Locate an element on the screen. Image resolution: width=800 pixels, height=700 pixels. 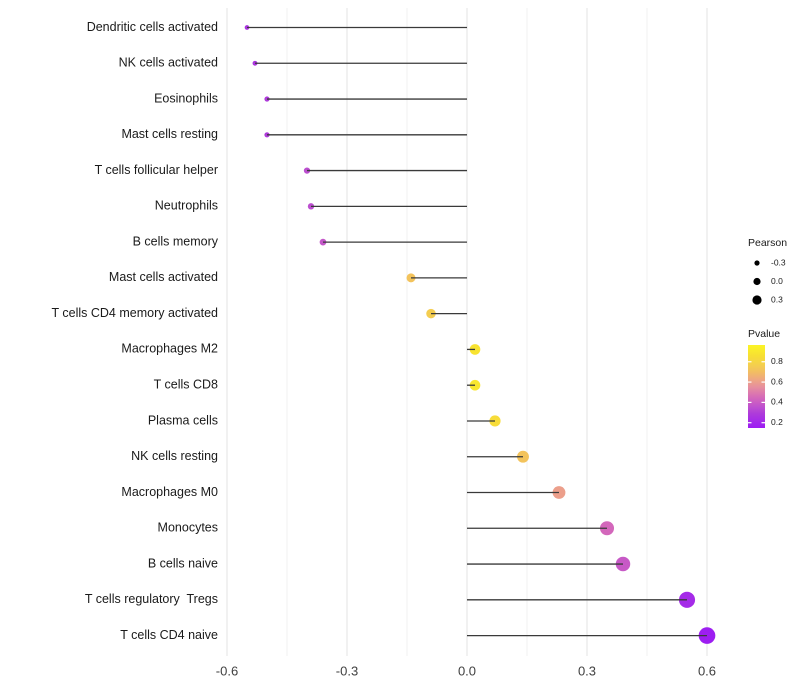
y-axis-label: Macrophages M0 is located at coordinates (169, 492).